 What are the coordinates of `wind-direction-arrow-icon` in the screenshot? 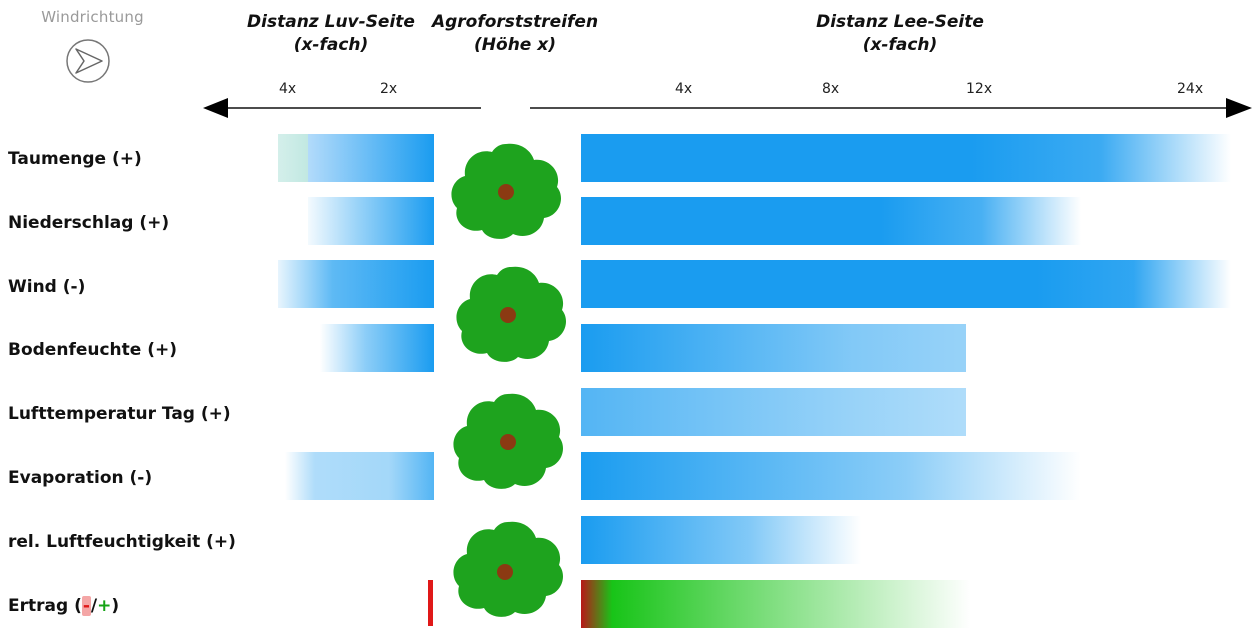 It's located at (88, 61).